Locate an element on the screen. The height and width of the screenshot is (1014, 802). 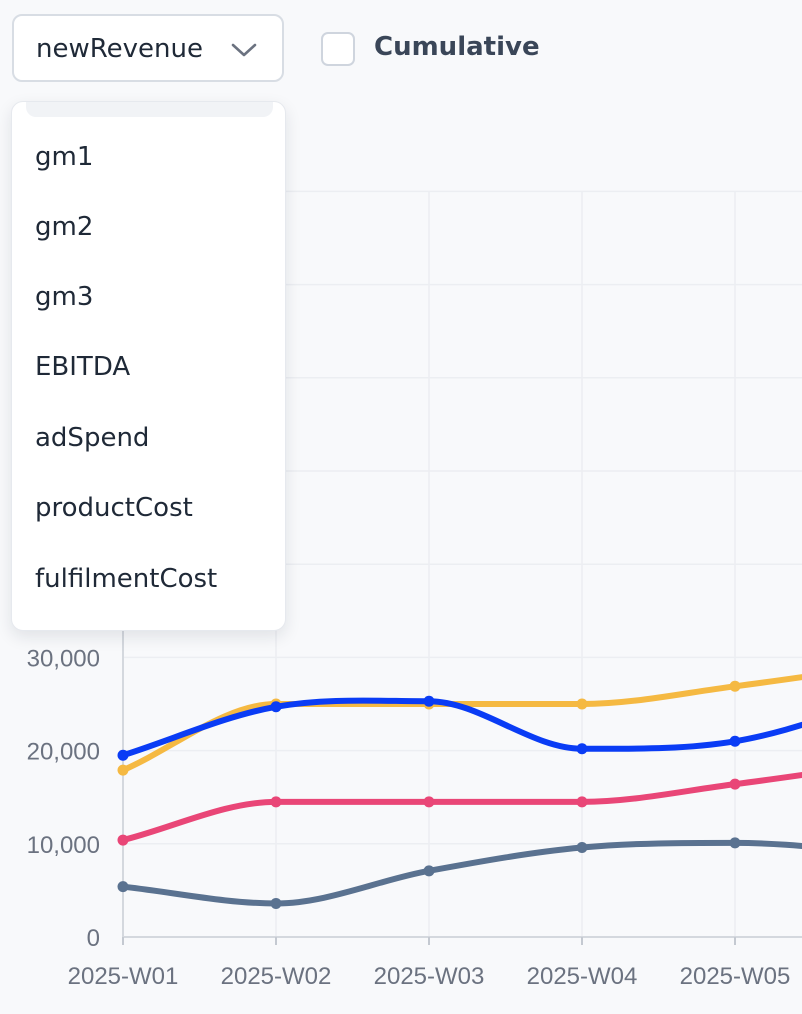
option-adspend: adSpend is located at coordinates (148, 437).